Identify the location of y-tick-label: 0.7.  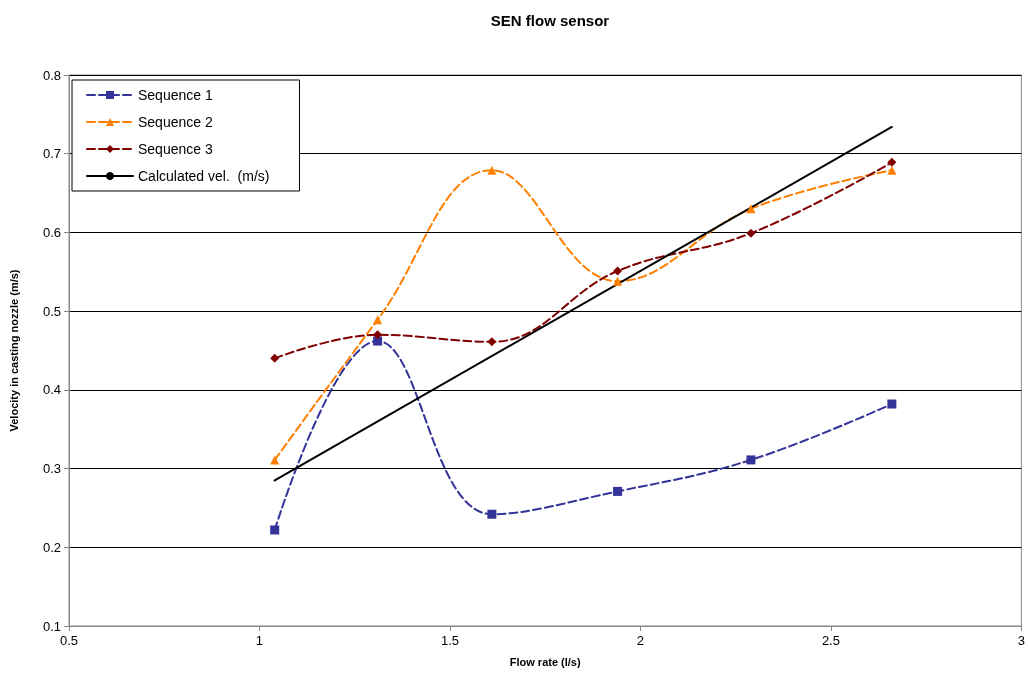
(51, 154).